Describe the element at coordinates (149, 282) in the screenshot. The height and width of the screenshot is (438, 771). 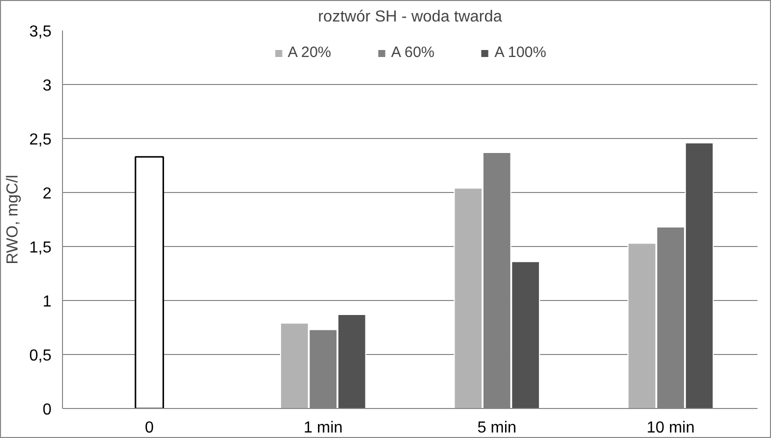
I see `bar` at that location.